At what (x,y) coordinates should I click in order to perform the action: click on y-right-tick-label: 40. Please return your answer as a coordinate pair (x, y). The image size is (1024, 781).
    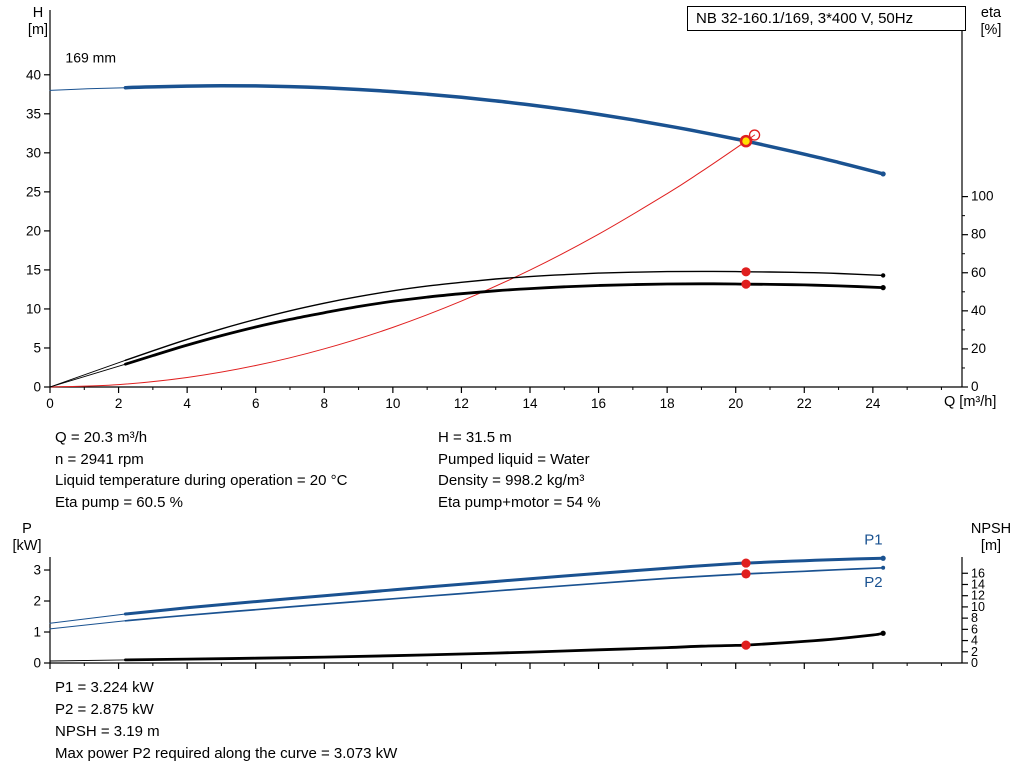
    Looking at the image, I should click on (978, 310).